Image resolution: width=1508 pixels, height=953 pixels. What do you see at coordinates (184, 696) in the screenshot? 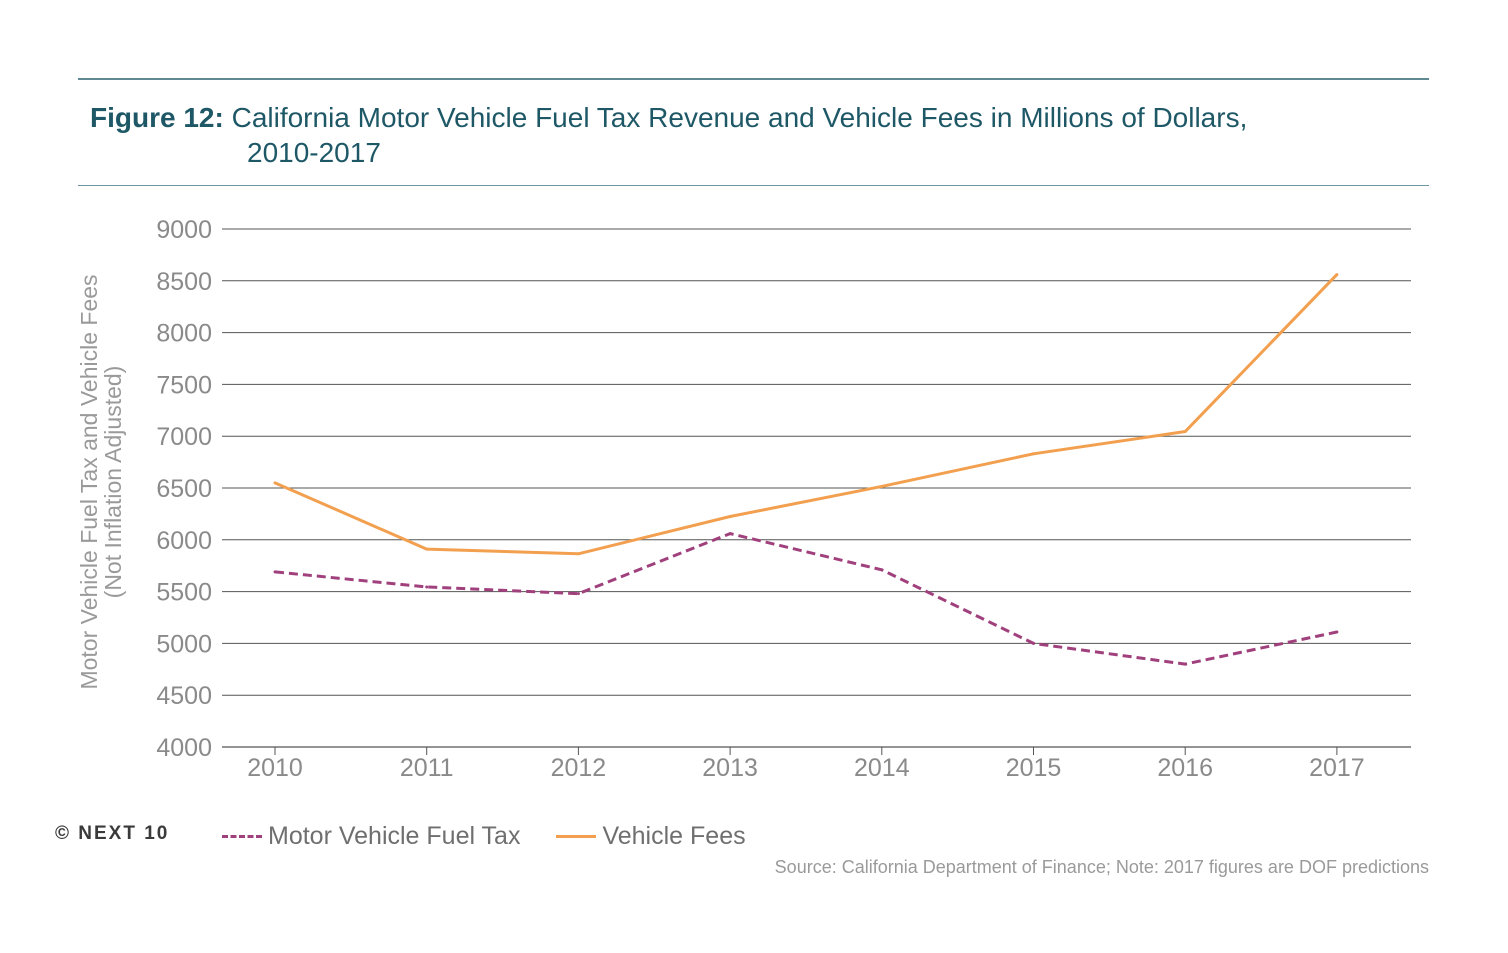
I see `y-tick-label: 4500` at bounding box center [184, 696].